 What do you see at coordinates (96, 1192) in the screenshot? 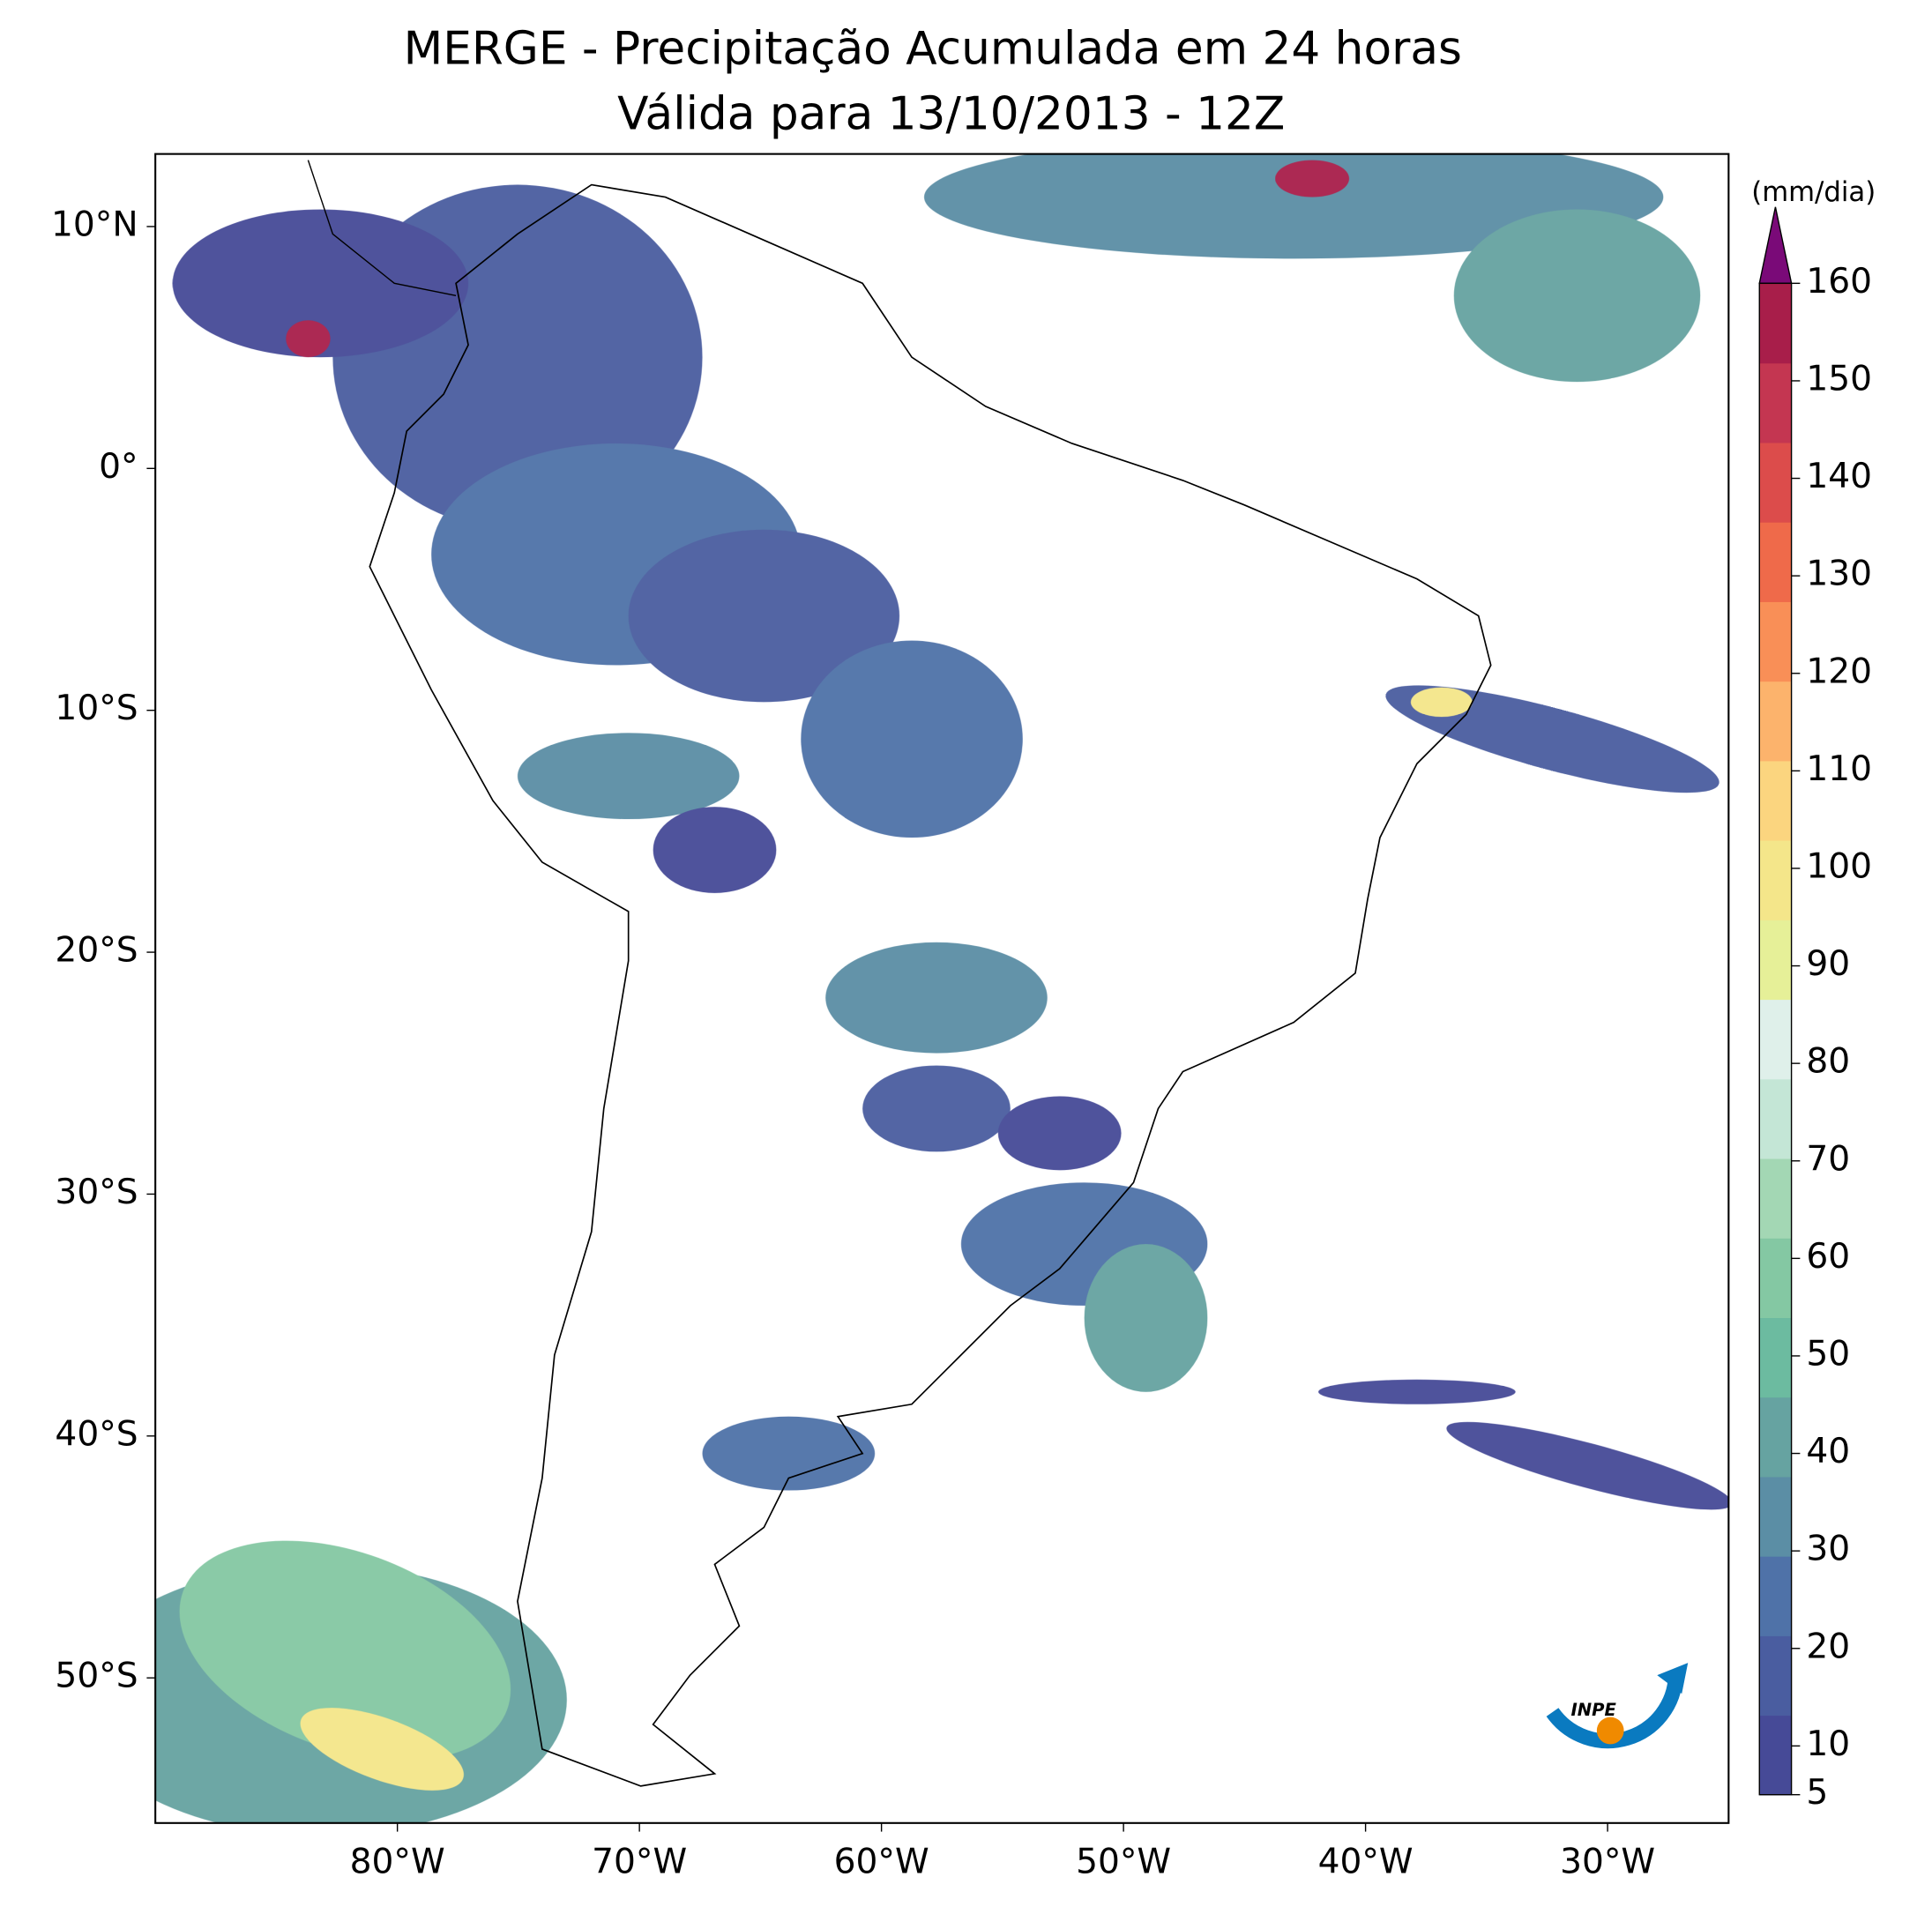
I see `y-tick-label: 30°S` at bounding box center [96, 1192].